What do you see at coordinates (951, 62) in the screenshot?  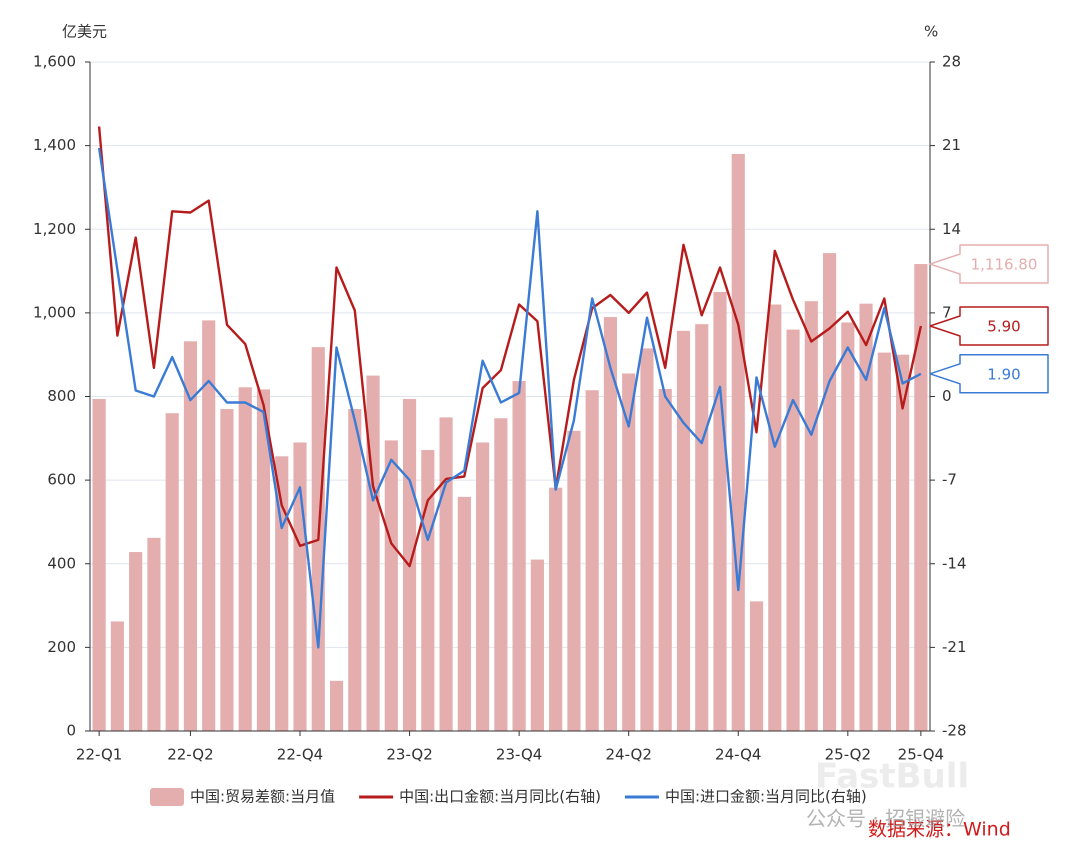 I see `y2-tick-label: 28` at bounding box center [951, 62].